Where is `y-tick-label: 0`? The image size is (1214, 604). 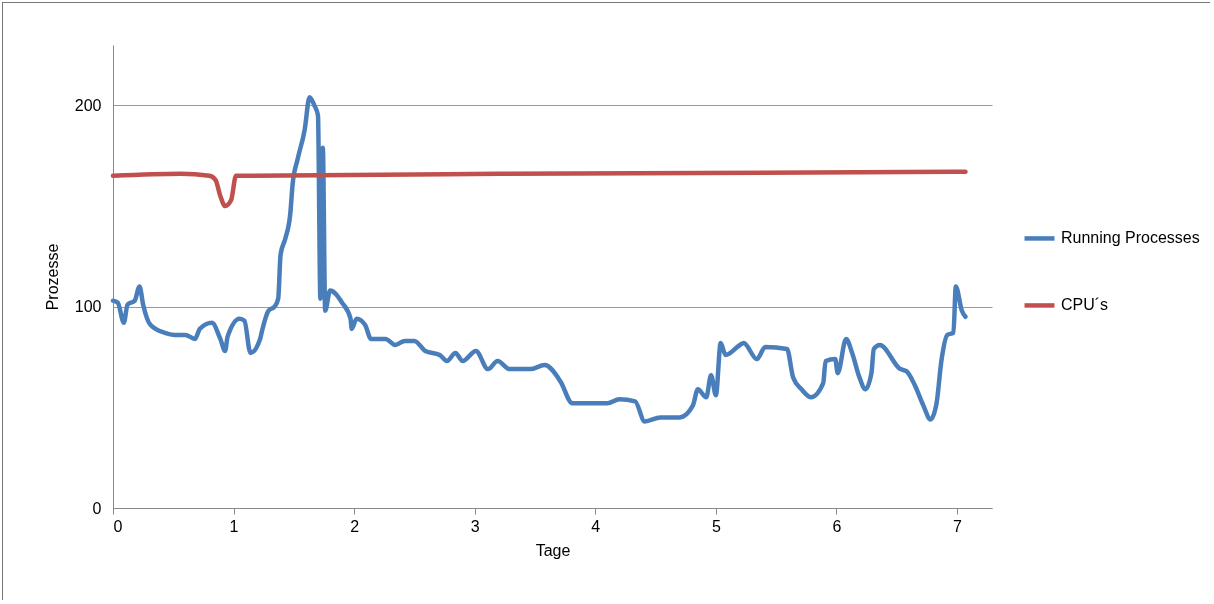
y-tick-label: 0 is located at coordinates (97, 508).